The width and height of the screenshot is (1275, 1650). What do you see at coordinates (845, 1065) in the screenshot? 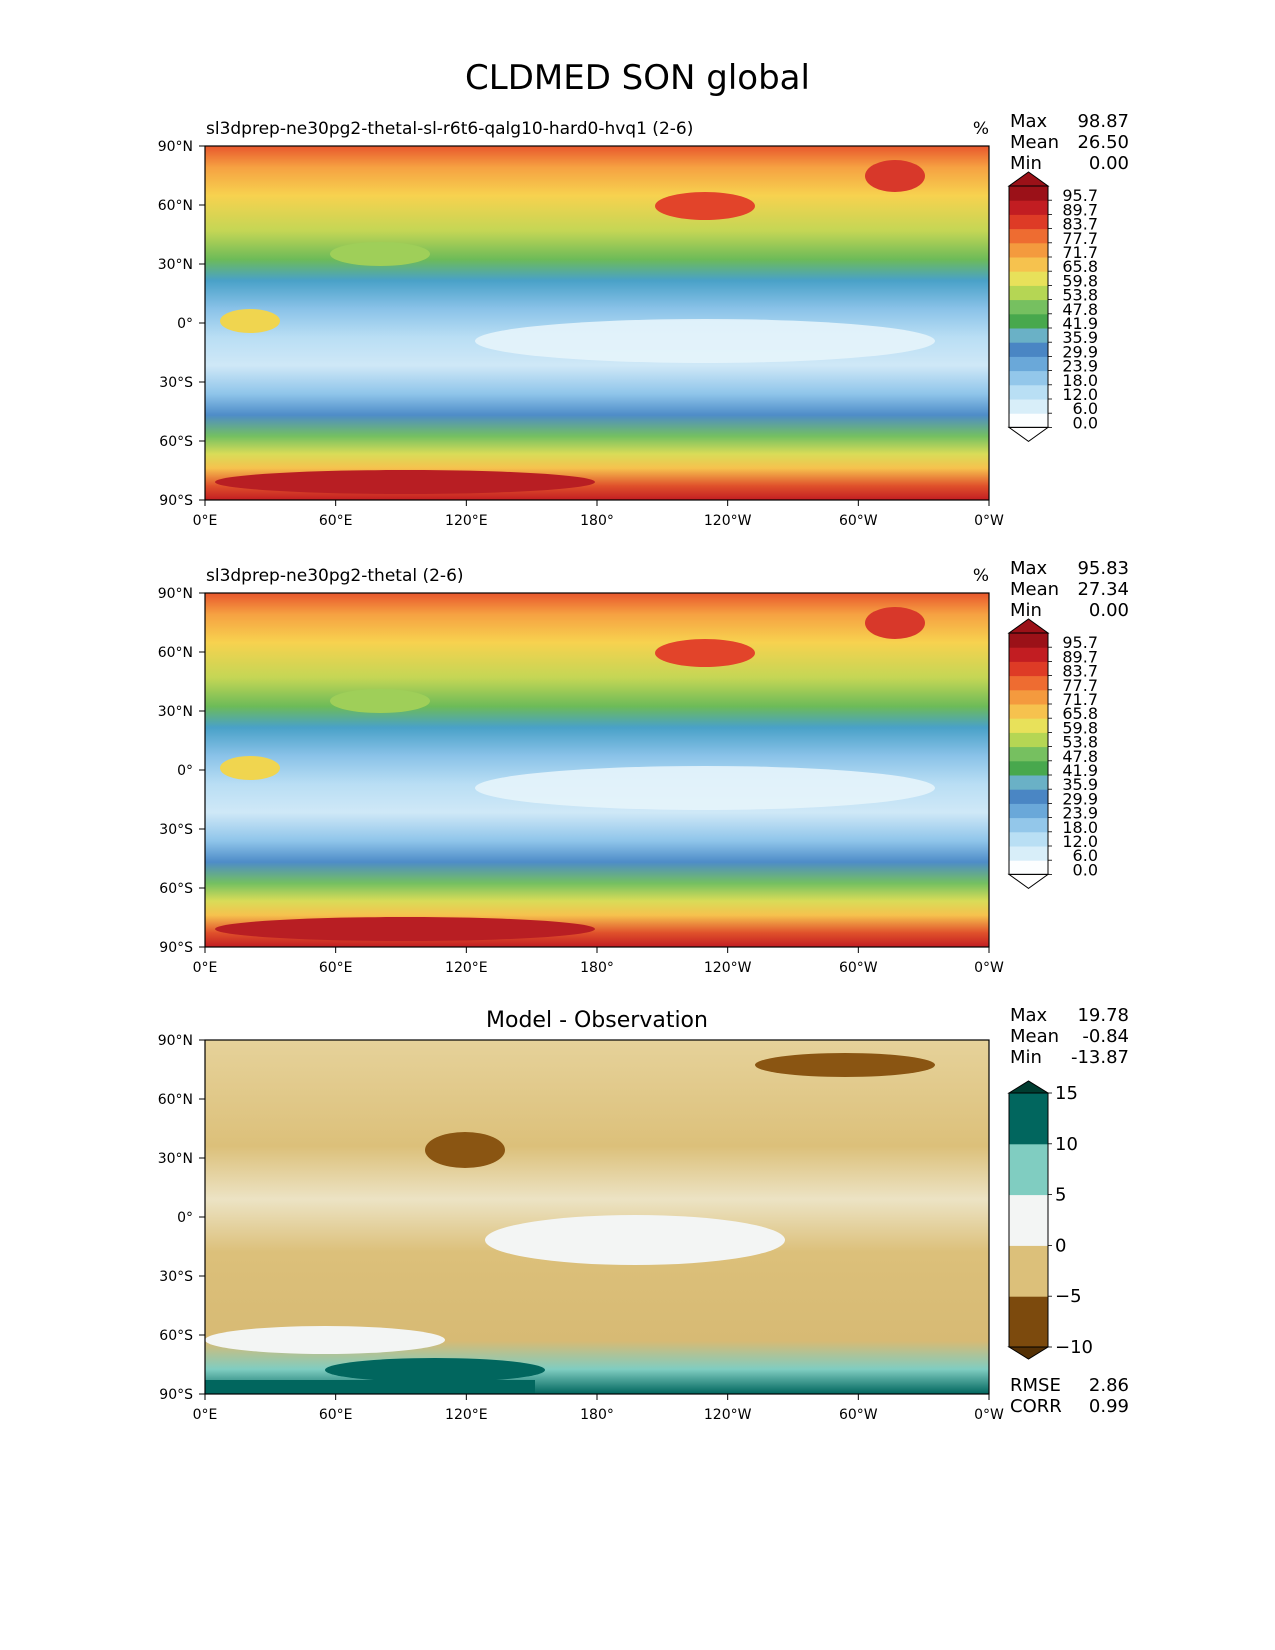
I see `map-blob-arctic-neg` at bounding box center [845, 1065].